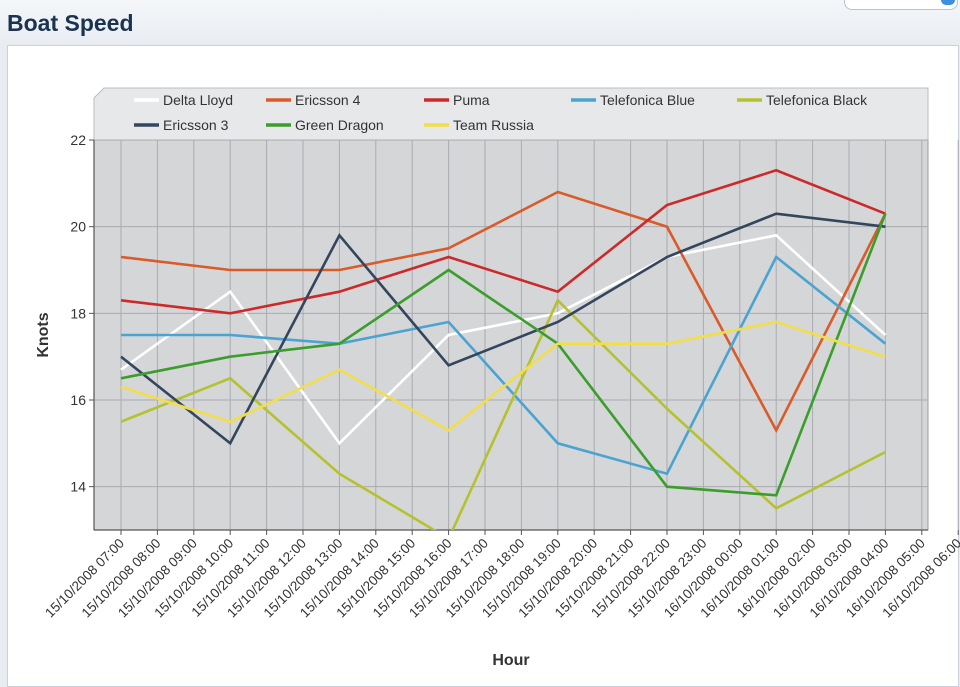 Image resolution: width=960 pixels, height=687 pixels. What do you see at coordinates (78, 400) in the screenshot?
I see `y-tick-label: 16` at bounding box center [78, 400].